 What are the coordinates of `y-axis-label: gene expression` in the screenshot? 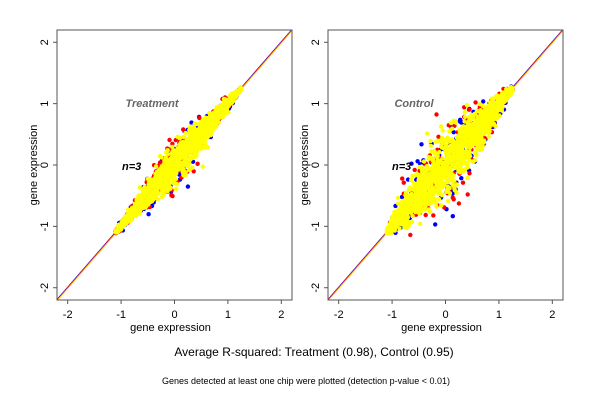 It's located at (34, 165).